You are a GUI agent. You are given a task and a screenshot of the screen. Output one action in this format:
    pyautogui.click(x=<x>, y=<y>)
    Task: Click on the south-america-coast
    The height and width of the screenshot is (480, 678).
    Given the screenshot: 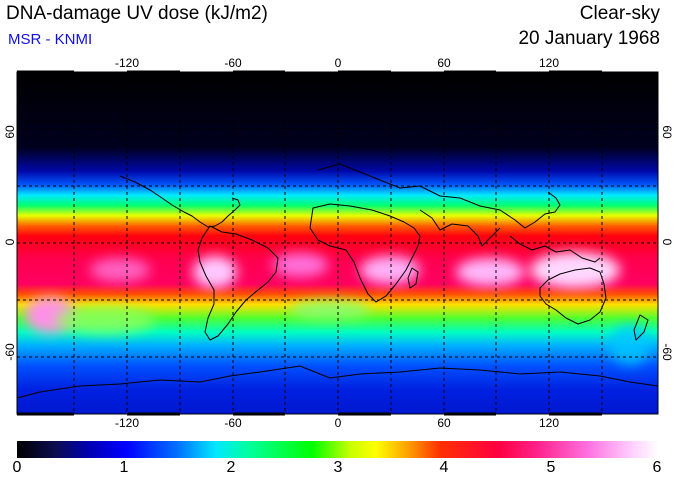 What is the action you would take?
    pyautogui.click(x=238, y=283)
    